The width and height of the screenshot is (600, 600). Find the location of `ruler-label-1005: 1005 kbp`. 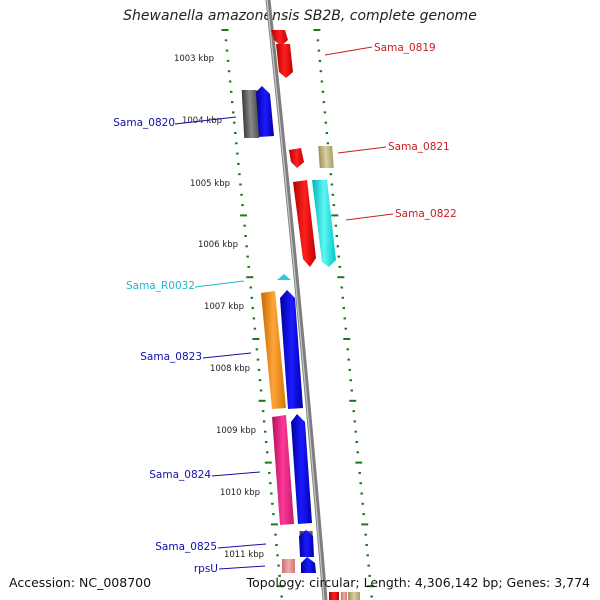

ruler-label-1005: 1005 kbp is located at coordinates (210, 184).